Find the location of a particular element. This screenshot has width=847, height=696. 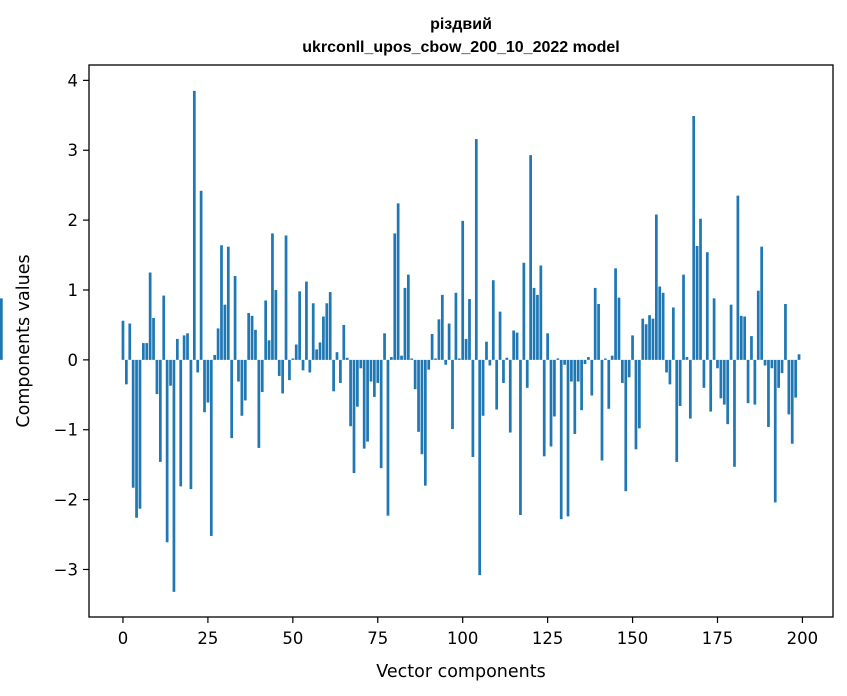

y-tick-label: 2 is located at coordinates (73, 220).